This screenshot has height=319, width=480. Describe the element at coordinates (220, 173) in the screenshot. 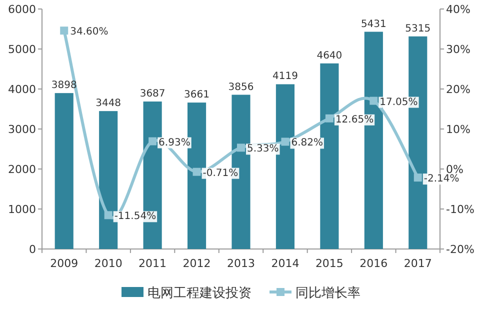

I see `data-label: -0.71%` at that location.